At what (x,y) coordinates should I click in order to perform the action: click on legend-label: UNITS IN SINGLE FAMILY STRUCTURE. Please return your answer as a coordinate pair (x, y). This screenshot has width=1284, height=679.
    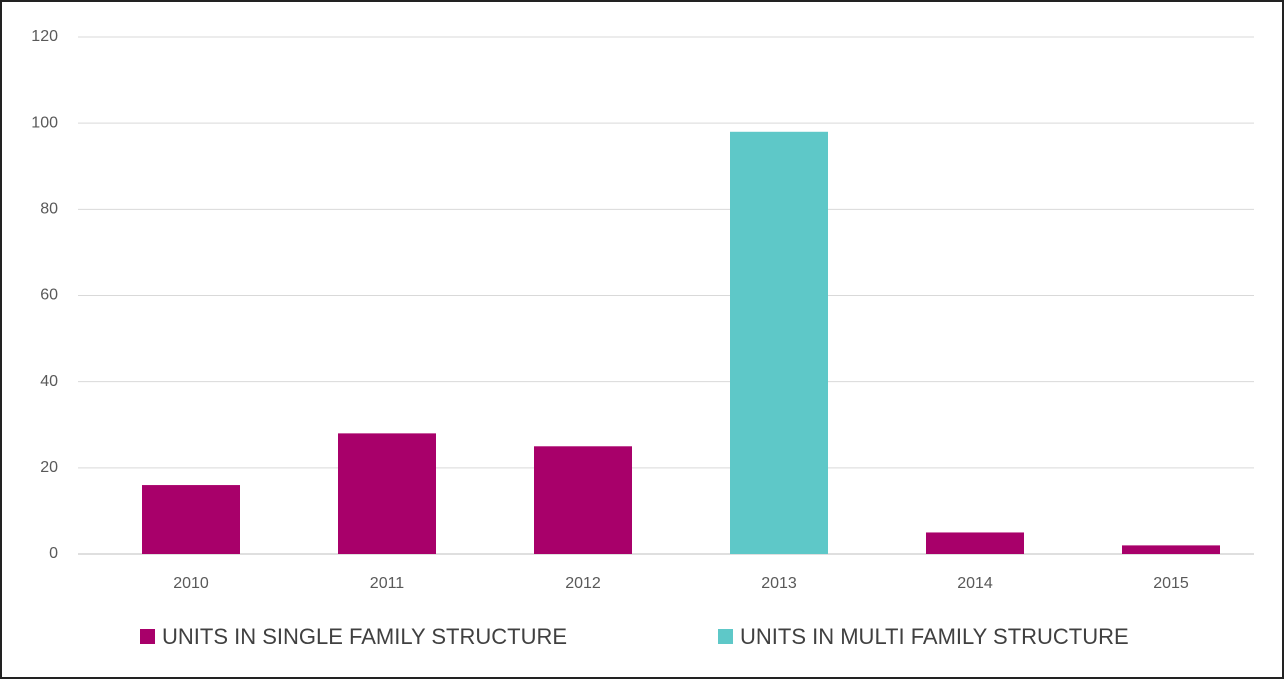
    Looking at the image, I should click on (364, 636).